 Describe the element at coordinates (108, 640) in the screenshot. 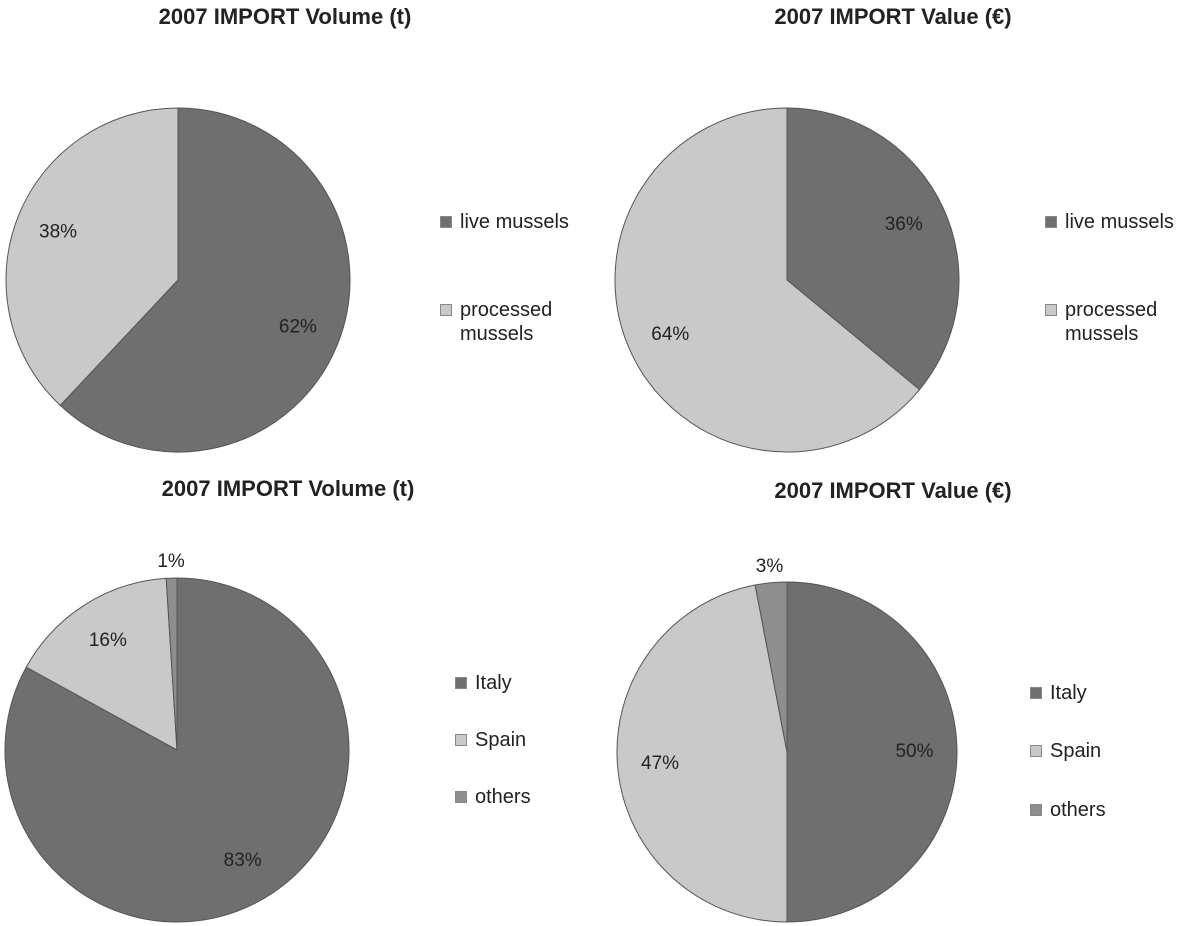

I see `slice-label: 16%` at that location.